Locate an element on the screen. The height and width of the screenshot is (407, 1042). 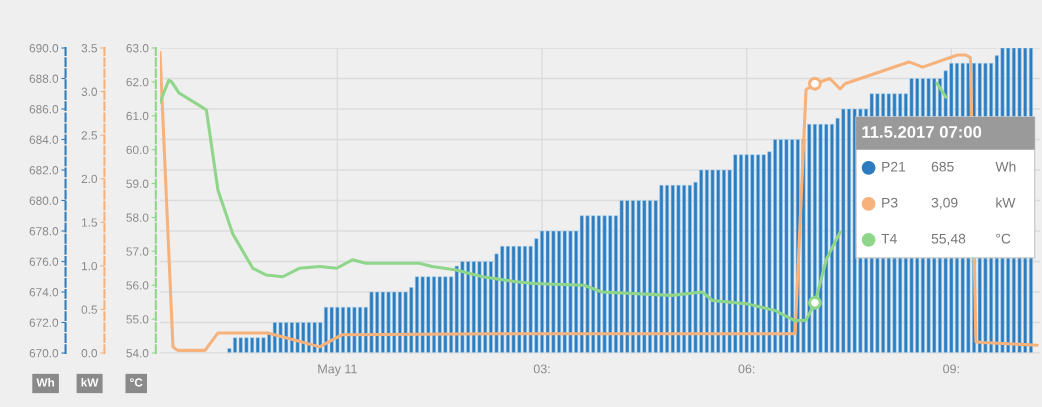
legend-label: P21 is located at coordinates (894, 166).